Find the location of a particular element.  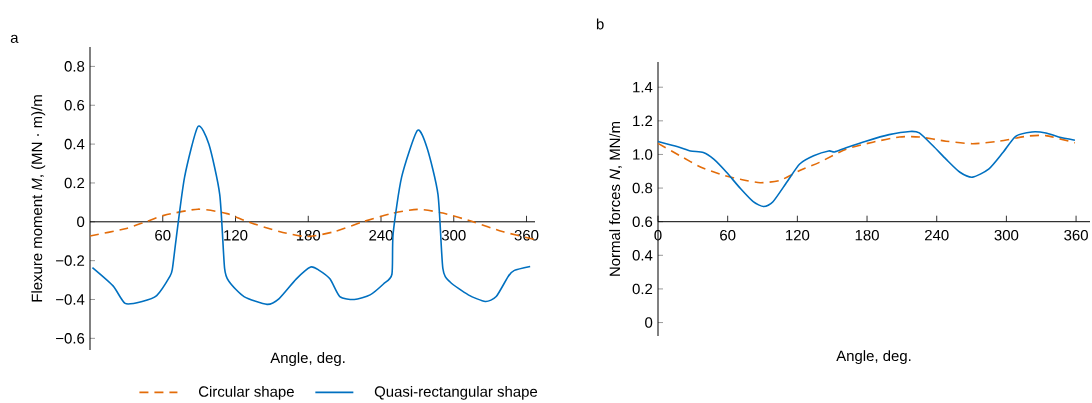

y-axis-title: Flexure moment M, (MN · m)/m is located at coordinates (38, 198).